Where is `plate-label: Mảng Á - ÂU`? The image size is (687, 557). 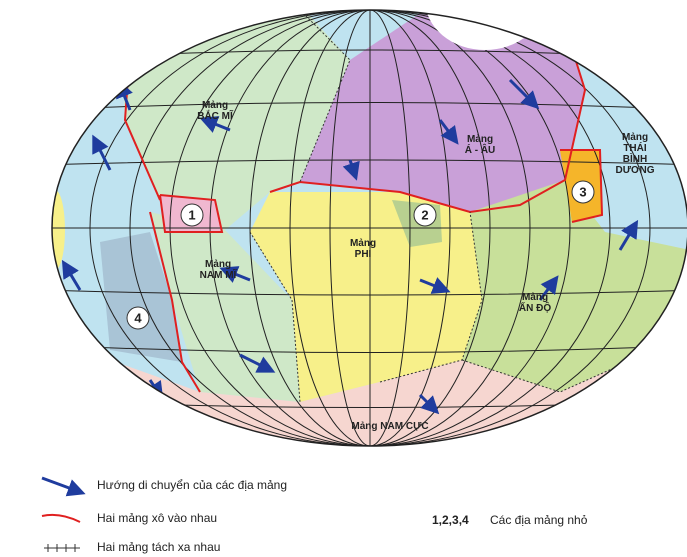 plate-label: Mảng Á - ÂU is located at coordinates (480, 145).